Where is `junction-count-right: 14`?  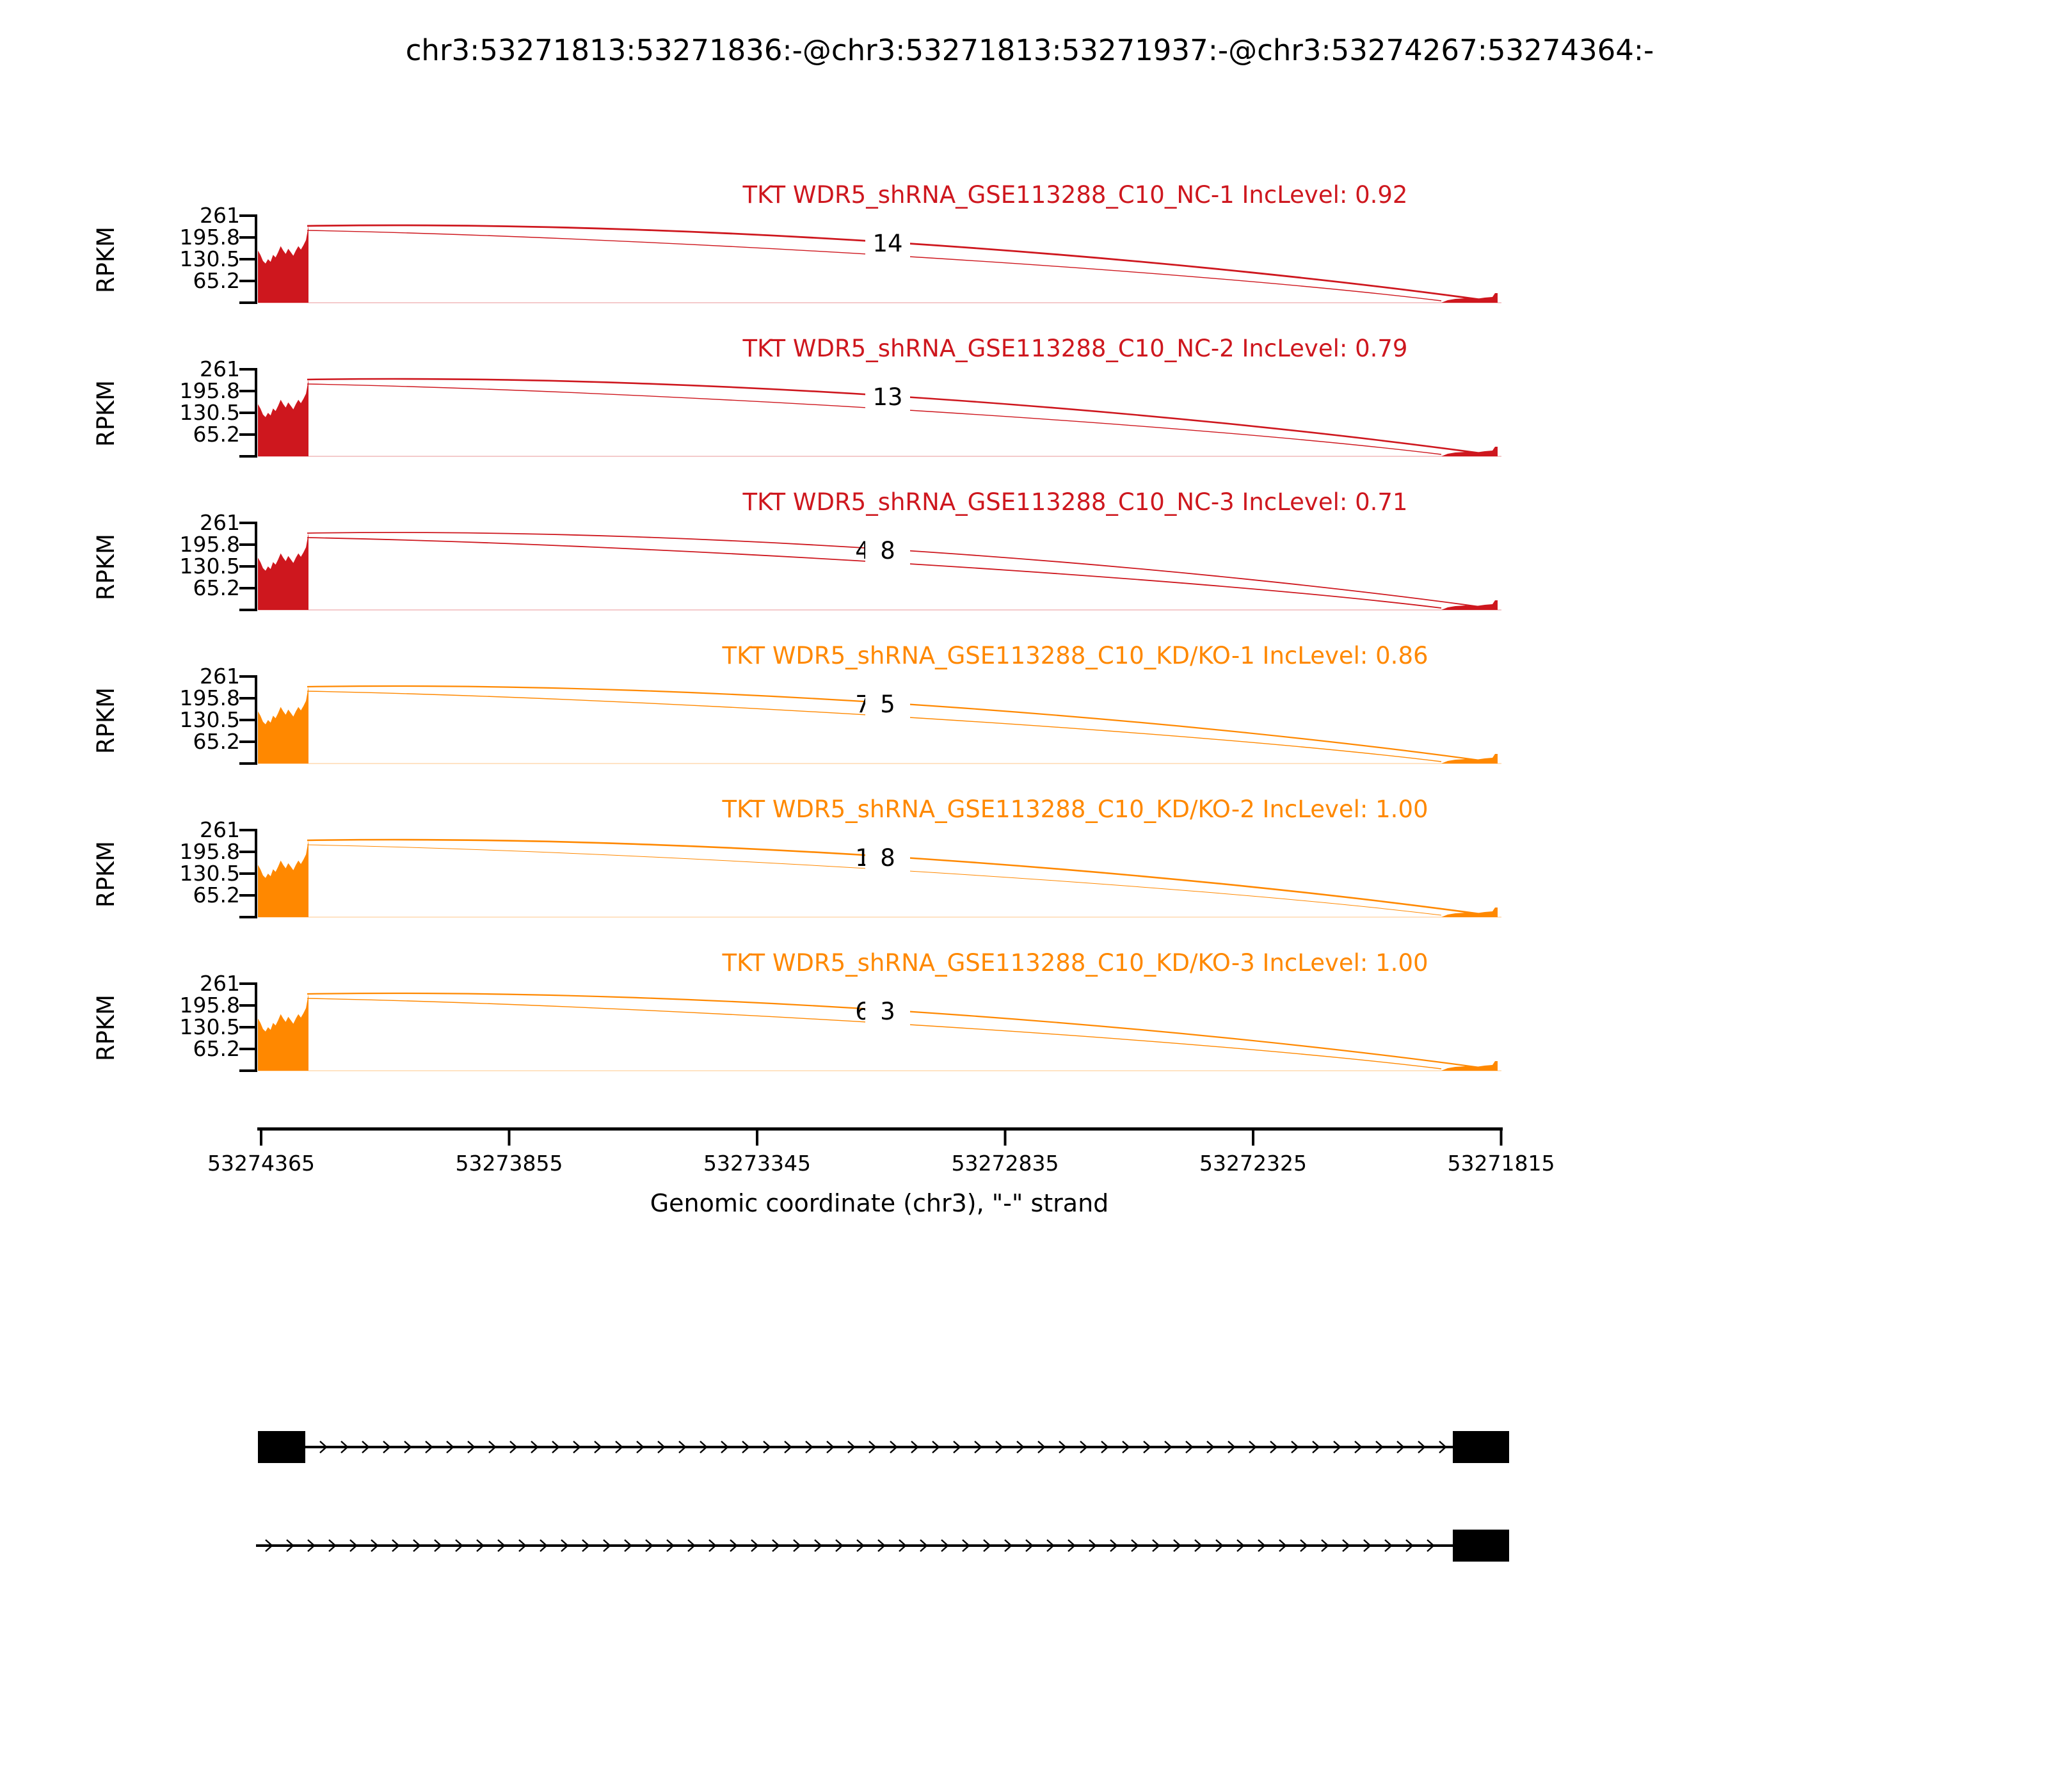 junction-count-right: 14 is located at coordinates (887, 244).